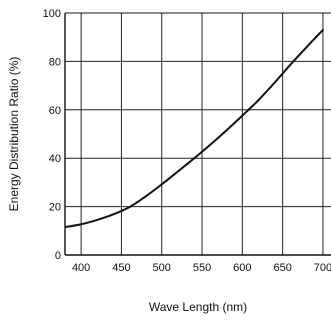 Image resolution: width=331 pixels, height=328 pixels. I want to click on y-tick-label-20: 20, so click(55, 208).